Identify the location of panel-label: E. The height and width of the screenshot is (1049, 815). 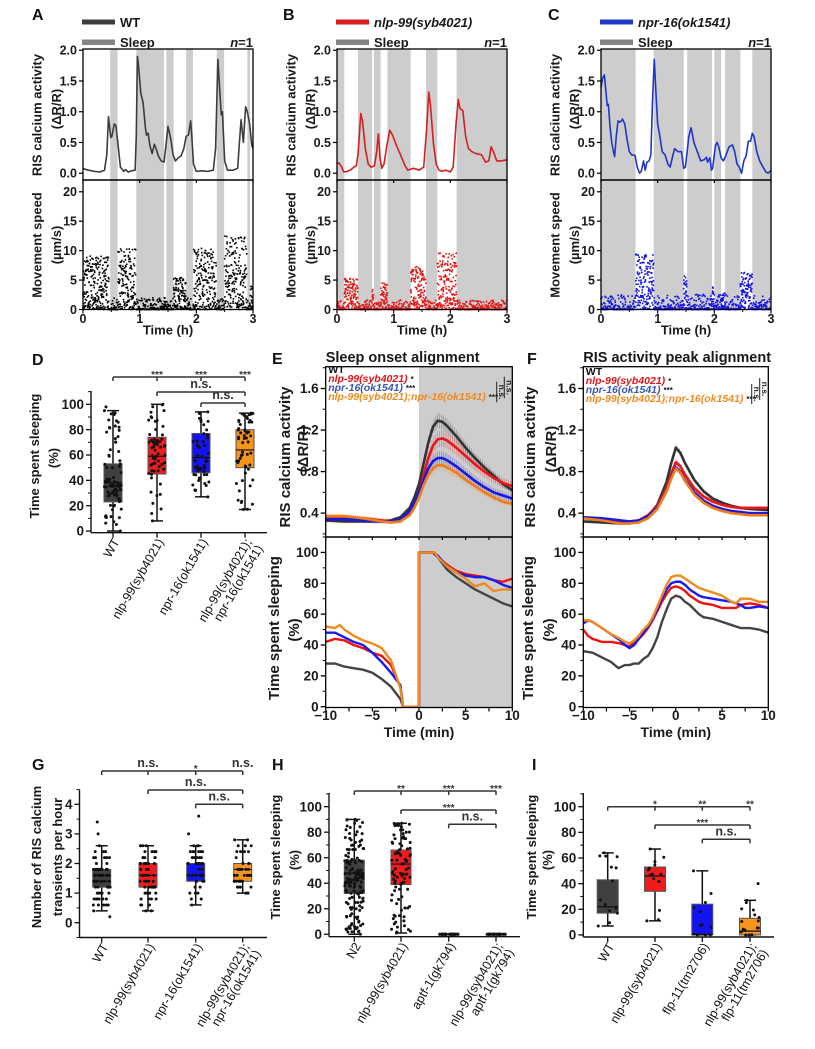
(277, 359).